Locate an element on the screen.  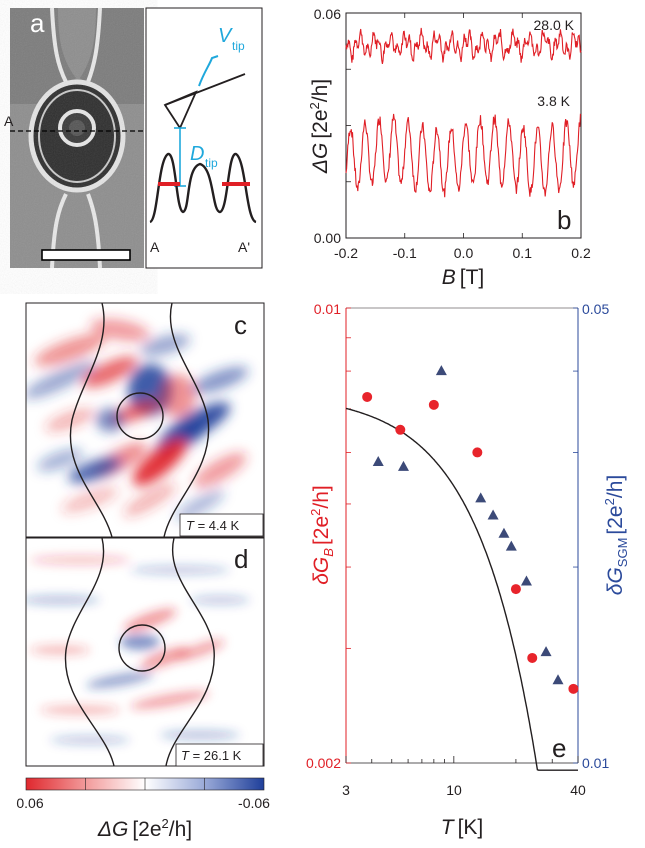
panel-c: T = 4.4 K c is located at coordinates (145, 420).